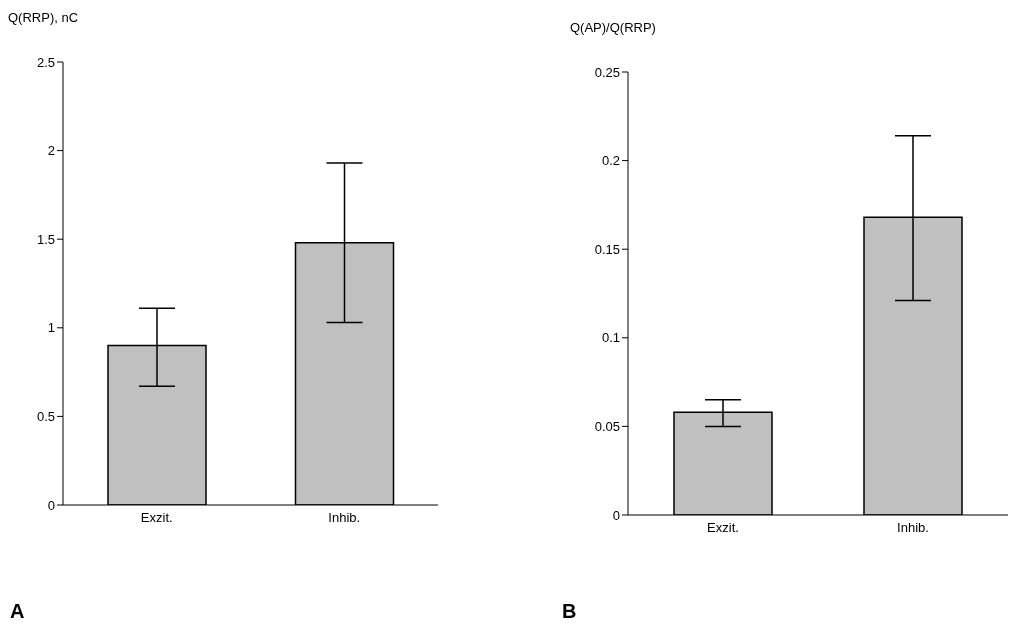  Describe the element at coordinates (45, 239) in the screenshot. I see `y-tick-label: 1.5` at that location.